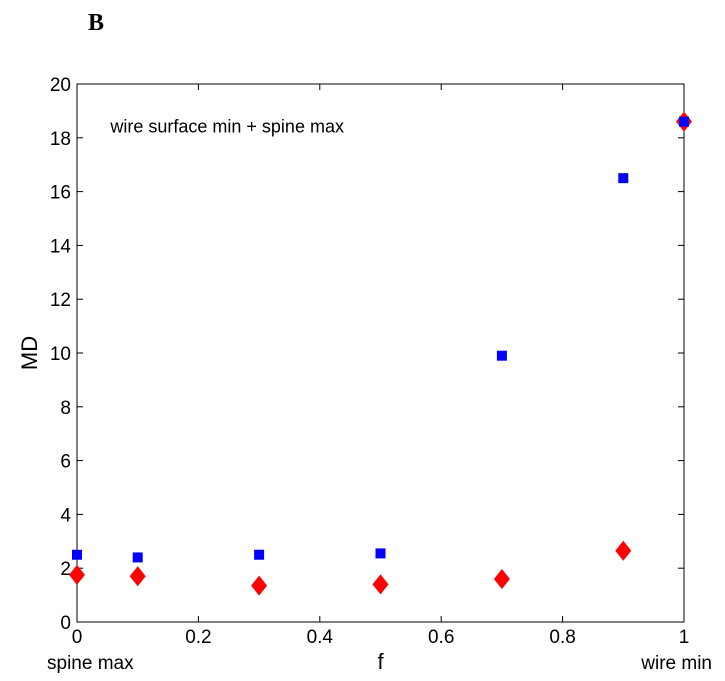  Describe the element at coordinates (61, 246) in the screenshot. I see `y-tick-label: 14` at that location.